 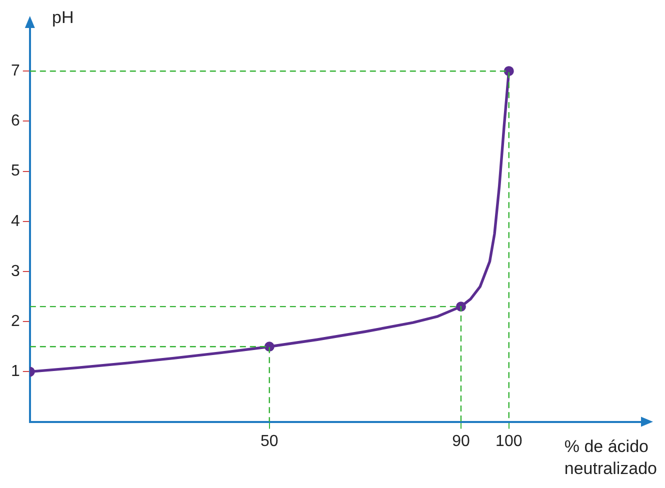 I want to click on y-tick-label: 5, so click(x=15, y=171).